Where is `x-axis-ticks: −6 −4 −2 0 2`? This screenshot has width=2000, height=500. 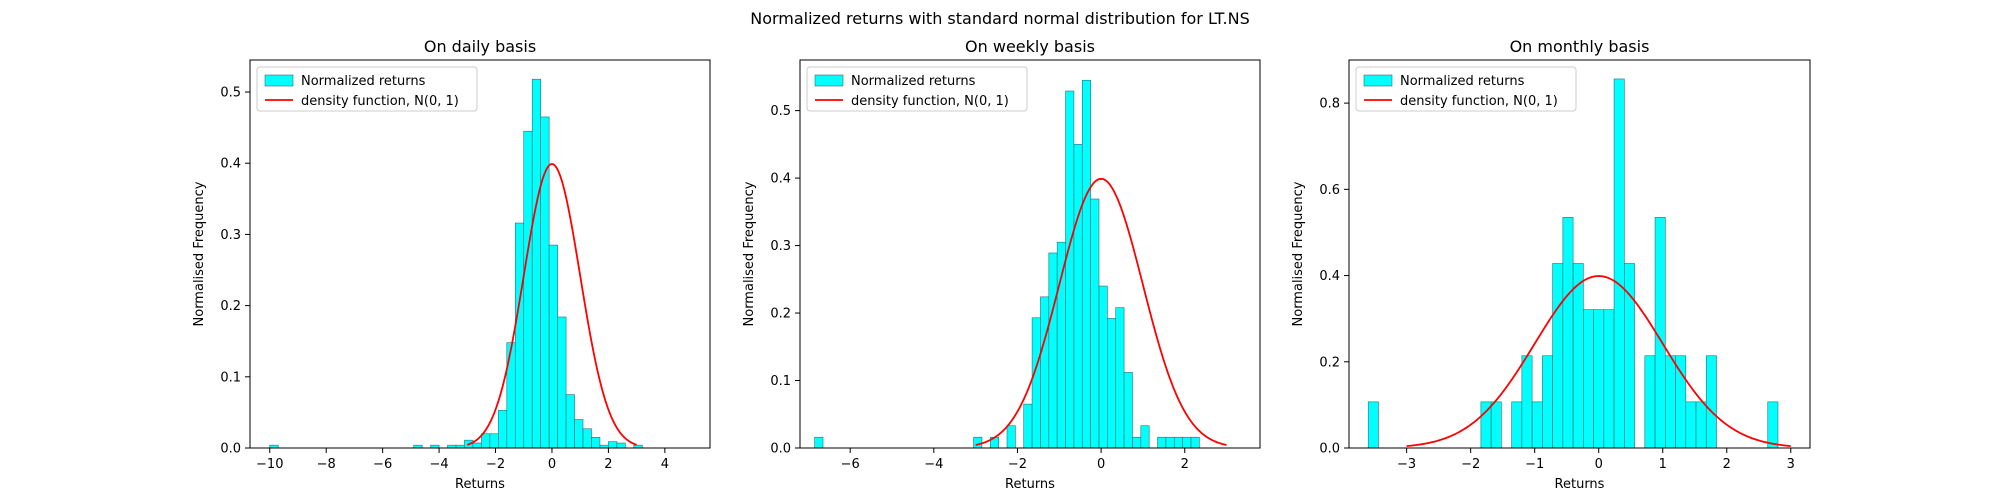 x-axis-ticks: −6 −4 −2 0 2 is located at coordinates (1015, 460).